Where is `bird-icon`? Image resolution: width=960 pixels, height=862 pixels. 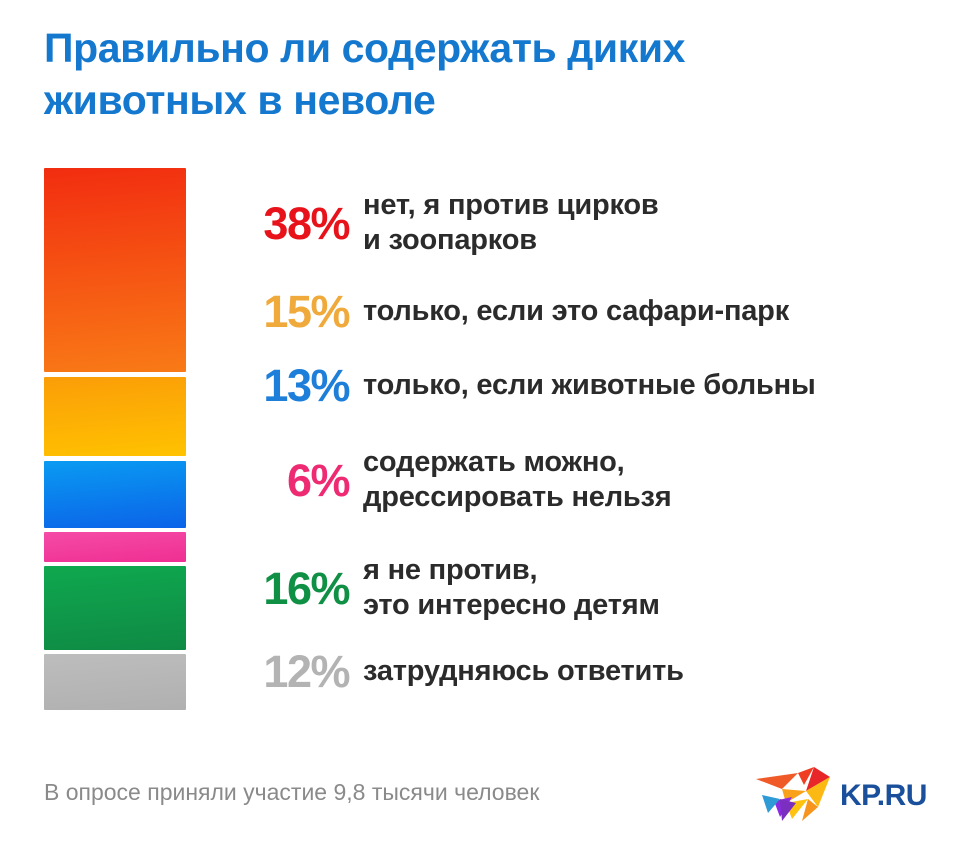
bird-icon is located at coordinates (793, 794).